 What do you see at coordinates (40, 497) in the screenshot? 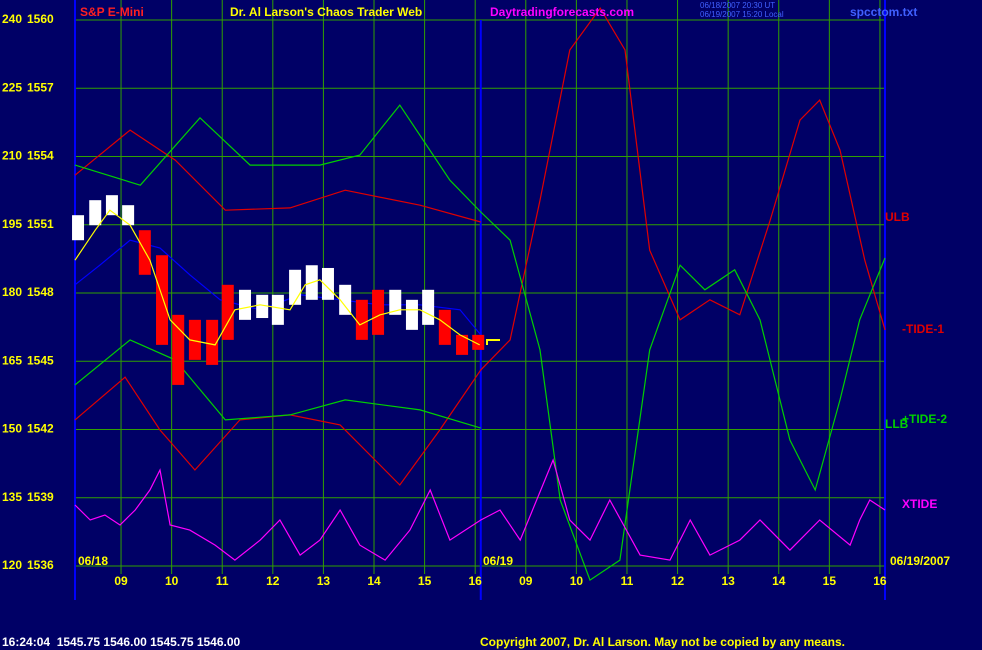
I see `y2-tick-label: 1539` at bounding box center [40, 497].